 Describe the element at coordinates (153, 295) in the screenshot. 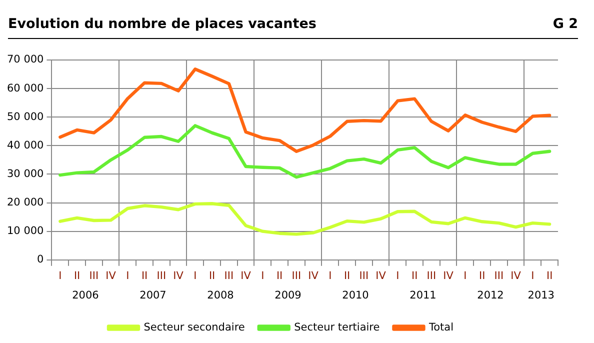

I see `text: 2007` at that location.